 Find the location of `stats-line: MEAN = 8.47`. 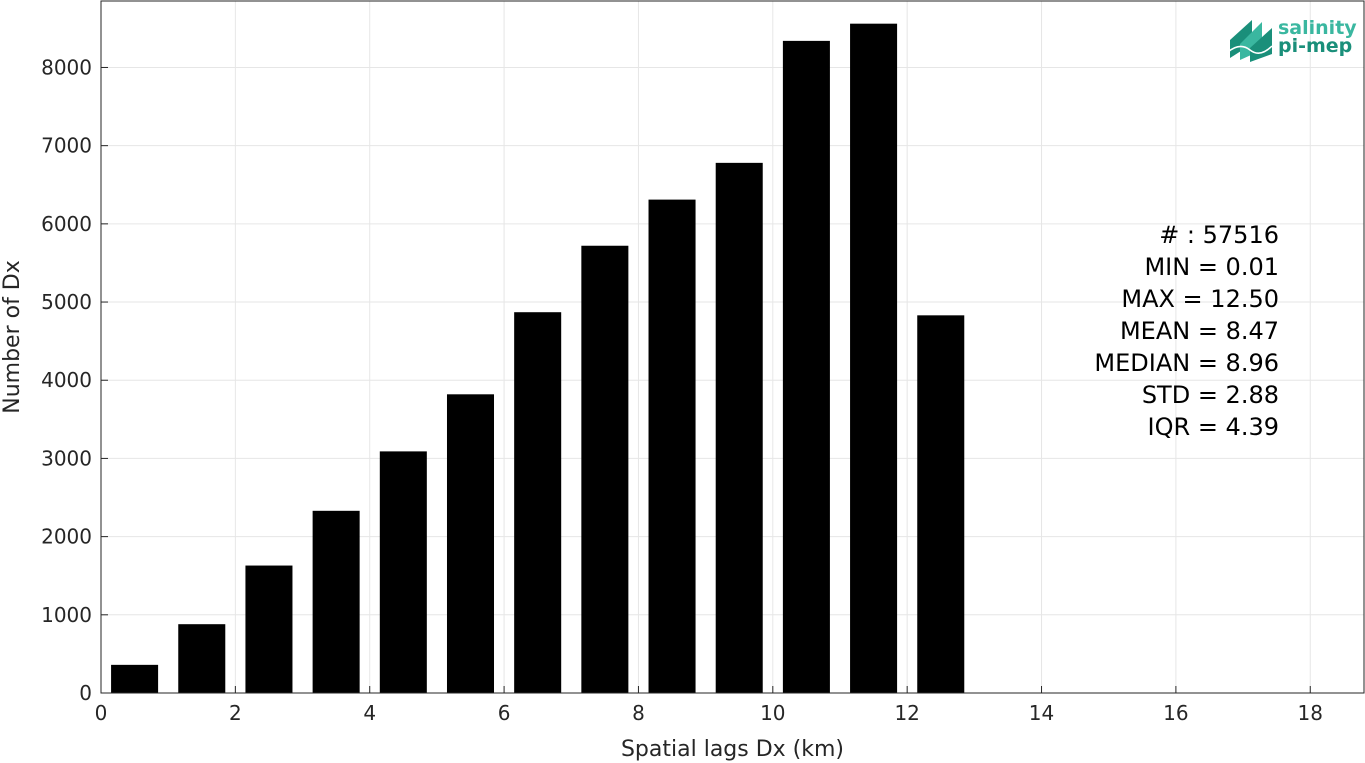

stats-line: MEAN = 8.47 is located at coordinates (1199, 331).